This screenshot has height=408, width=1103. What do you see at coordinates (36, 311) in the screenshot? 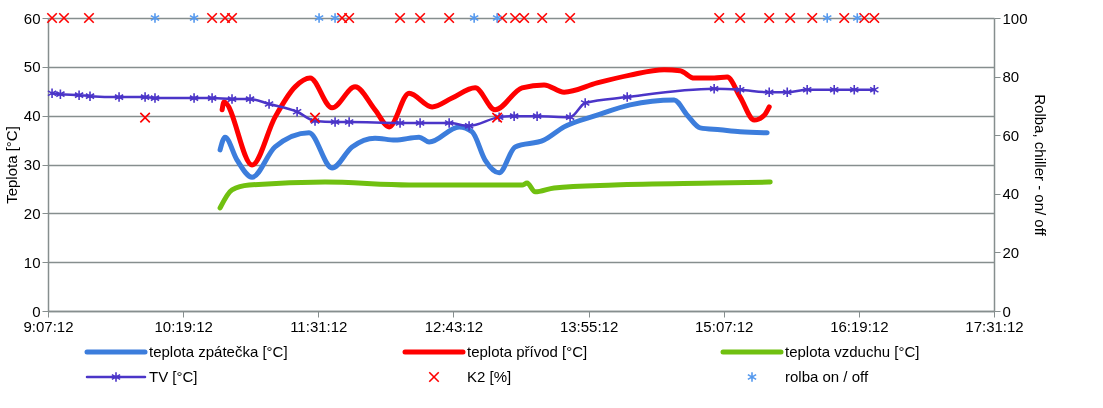
I see `y-tick-label: 0` at bounding box center [36, 311].